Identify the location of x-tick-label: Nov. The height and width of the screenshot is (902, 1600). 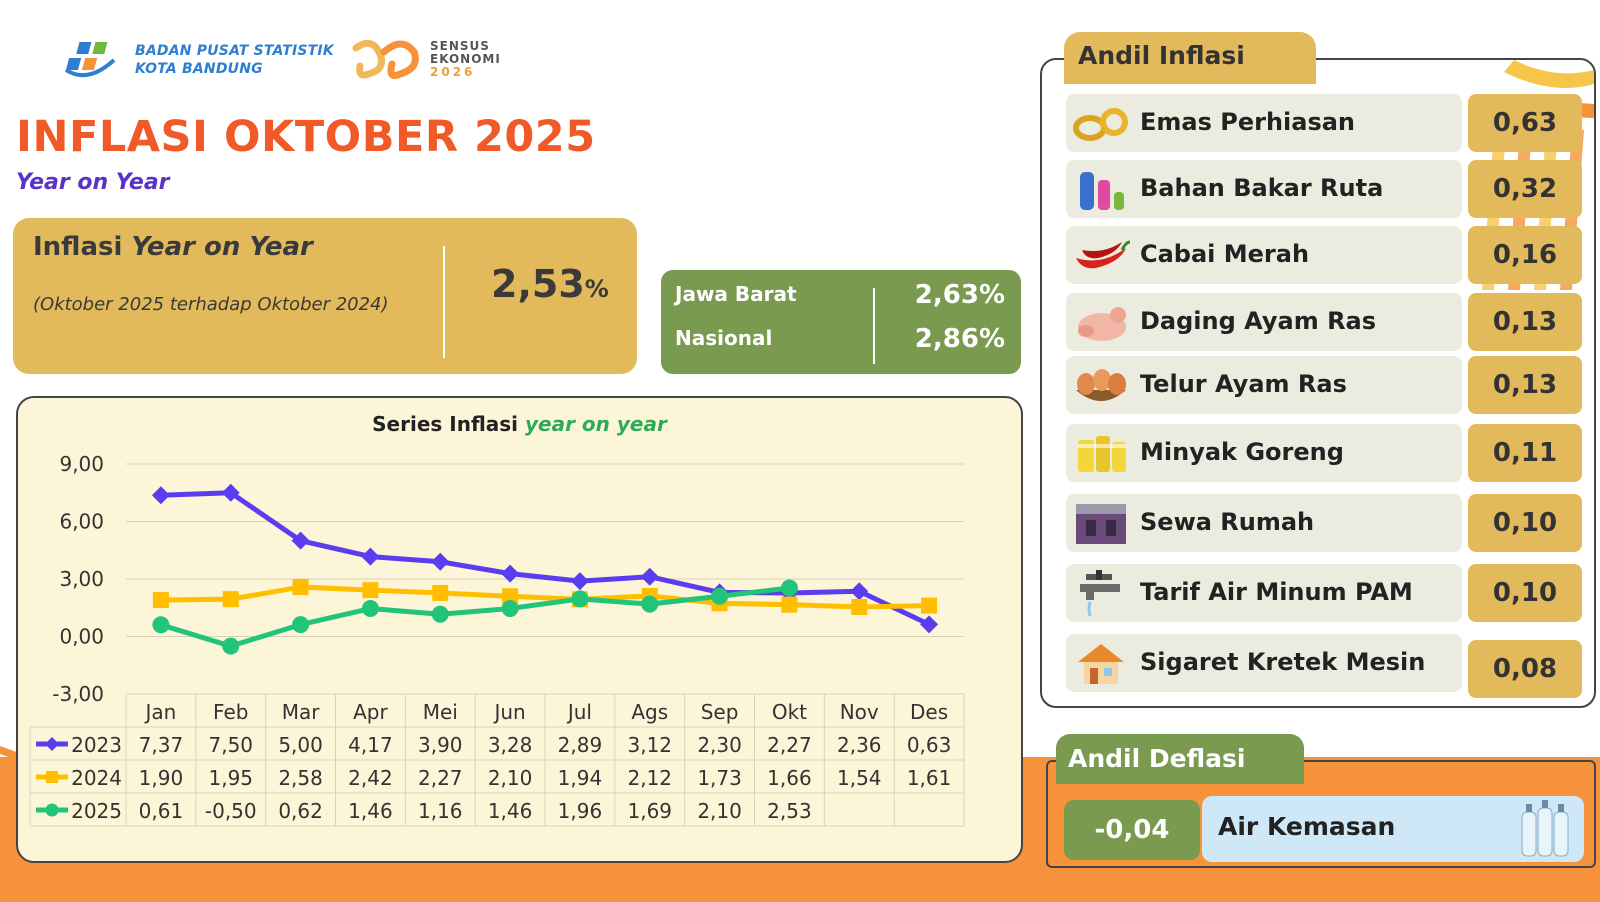
(859, 712).